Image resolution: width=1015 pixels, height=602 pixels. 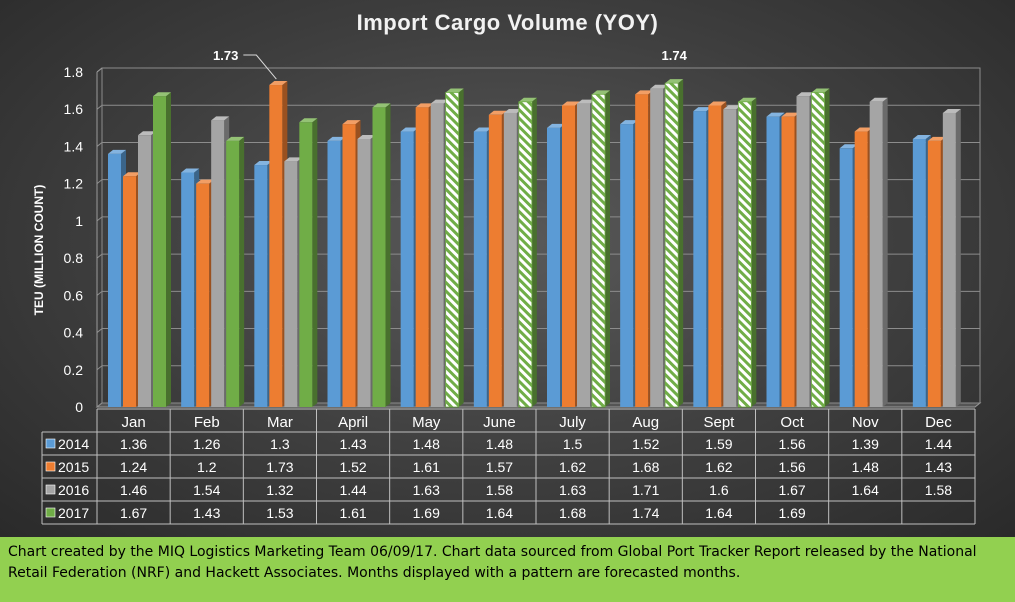 What do you see at coordinates (133, 444) in the screenshot?
I see `table-value: 1.36` at bounding box center [133, 444].